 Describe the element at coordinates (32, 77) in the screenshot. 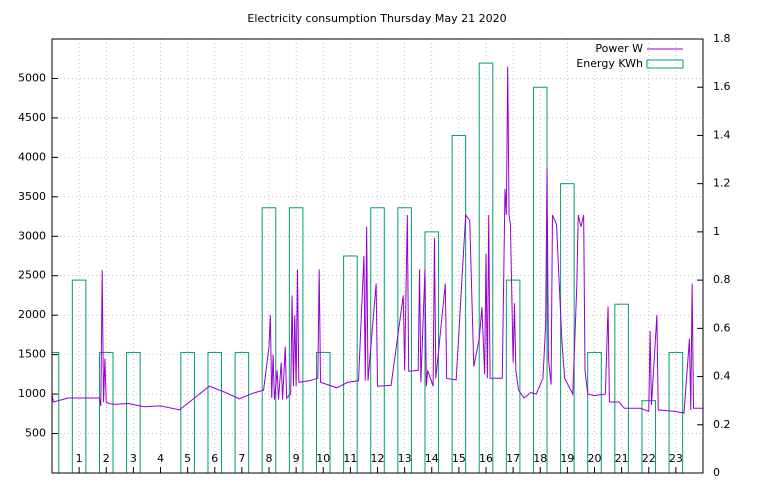

I see `y-tick-label: 5000` at that location.